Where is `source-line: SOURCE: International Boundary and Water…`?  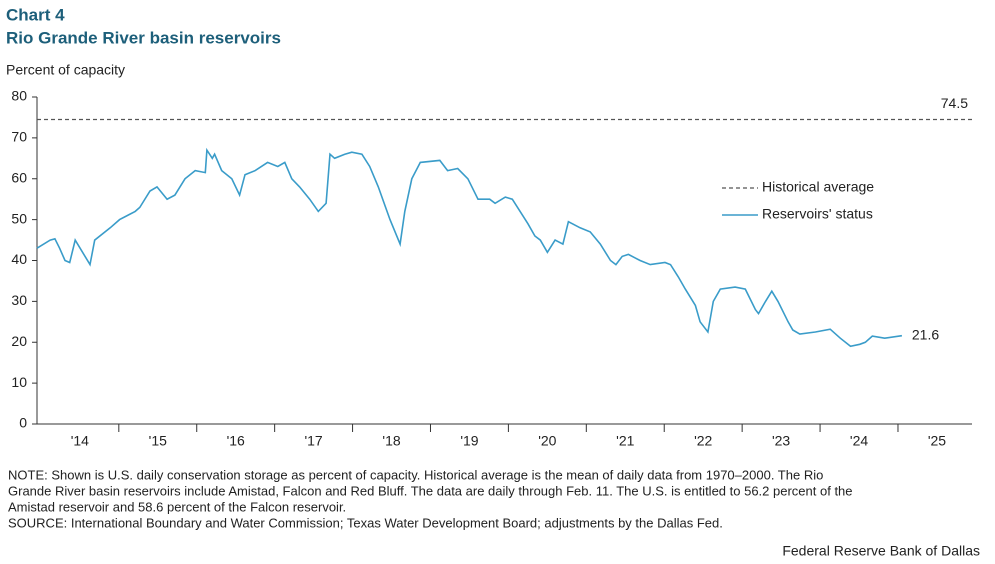
source-line: SOURCE: International Boundary and Water… is located at coordinates (365, 522).